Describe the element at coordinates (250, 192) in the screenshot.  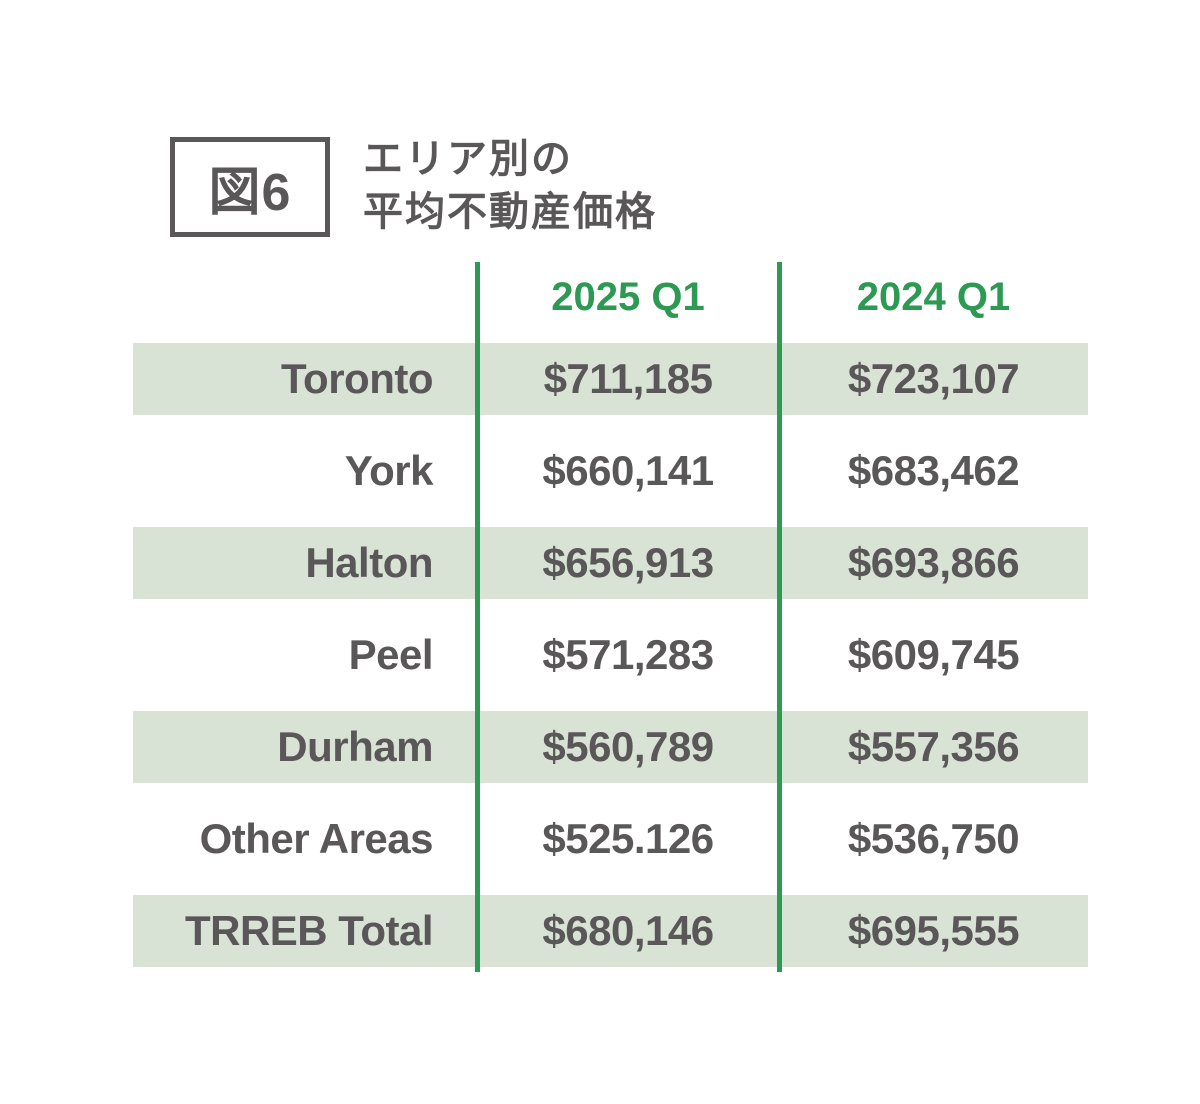
I see `figure-number-label: 図6` at that location.